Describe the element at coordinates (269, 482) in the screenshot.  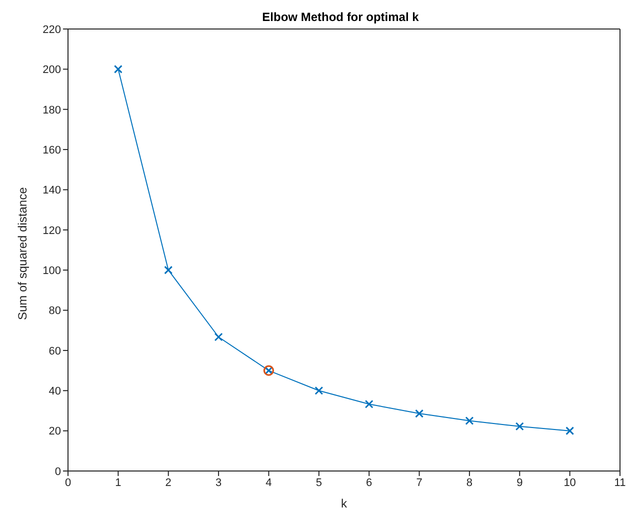
I see `x-tick-label: 4` at that location.